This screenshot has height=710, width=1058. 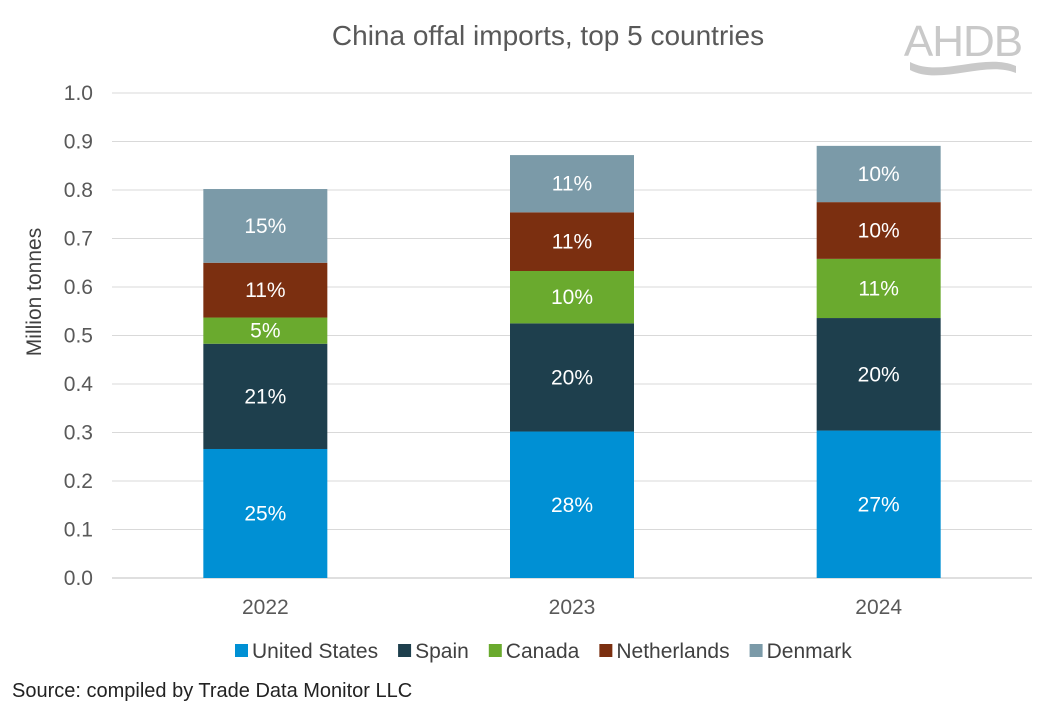 What do you see at coordinates (265, 607) in the screenshot?
I see `x-tick-label: 2022` at bounding box center [265, 607].